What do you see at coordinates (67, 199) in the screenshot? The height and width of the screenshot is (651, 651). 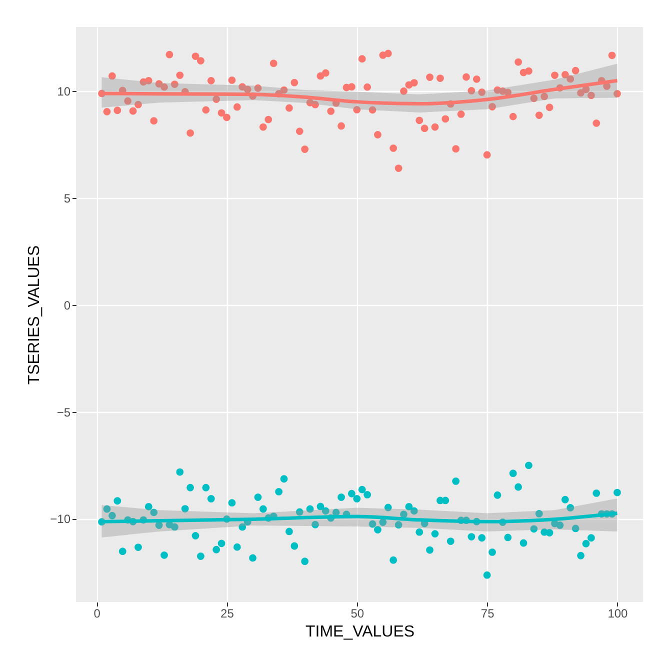 I see `y-tick-label: 5` at bounding box center [67, 199].